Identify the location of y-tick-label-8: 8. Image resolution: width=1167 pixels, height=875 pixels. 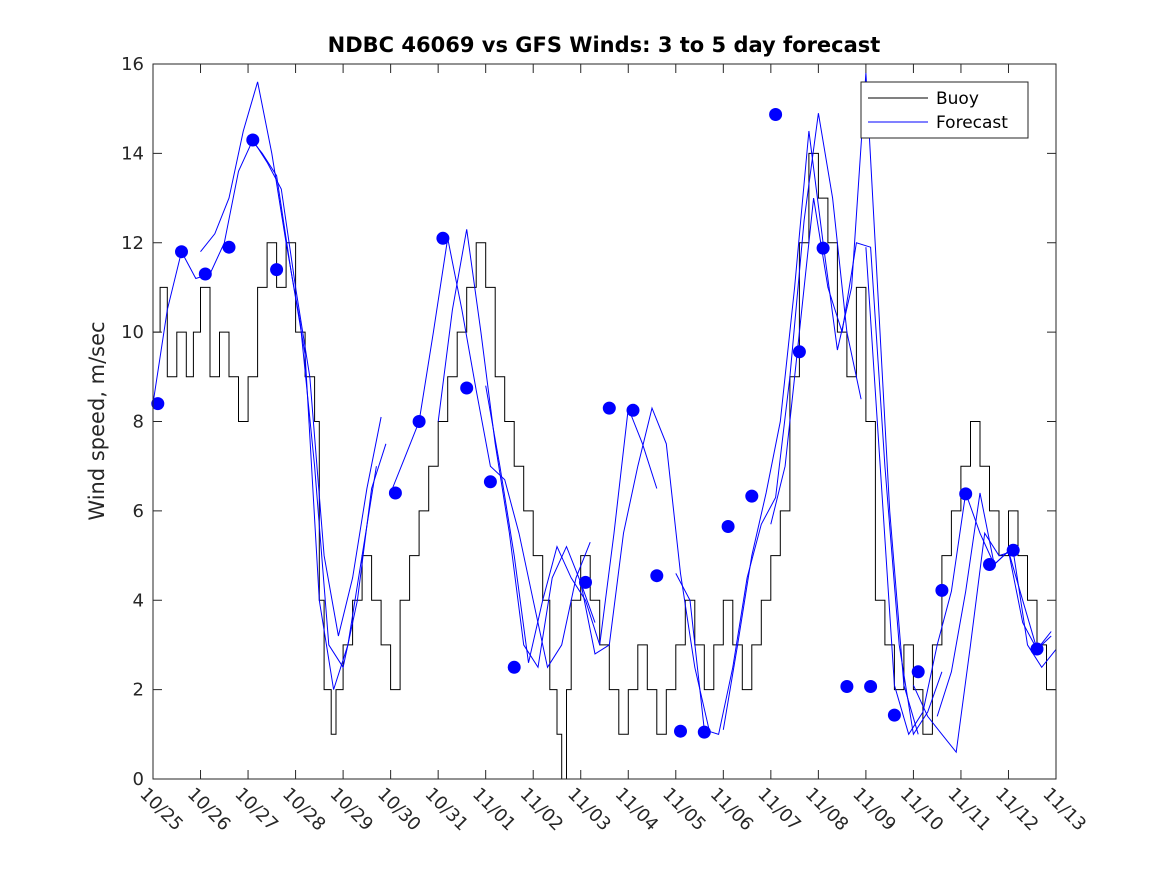
(138, 422).